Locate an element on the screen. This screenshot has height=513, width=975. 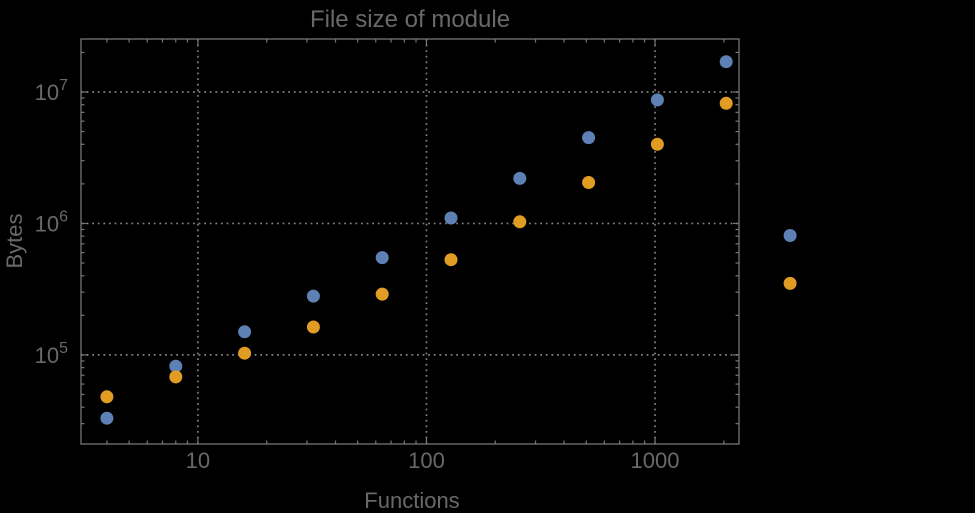
y-tick-label-10e7: 10⁷ is located at coordinates (51, 91).